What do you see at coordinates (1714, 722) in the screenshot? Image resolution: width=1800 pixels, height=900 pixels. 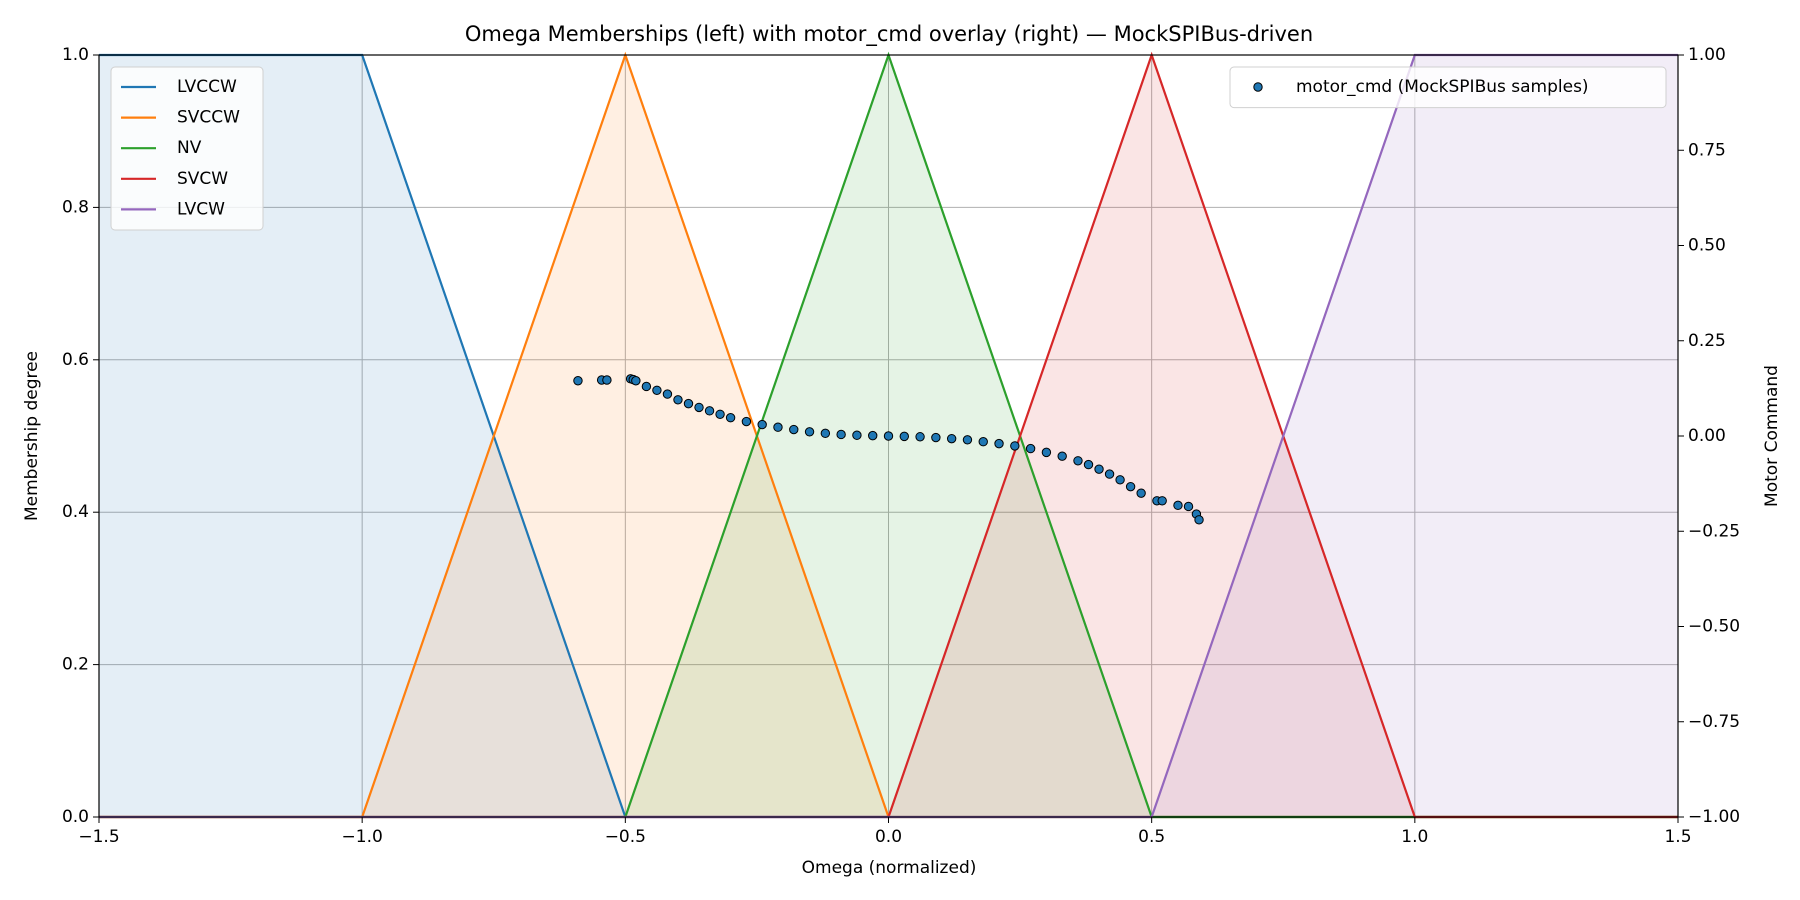 I see `y2-tick-label: −0.75` at bounding box center [1714, 722].